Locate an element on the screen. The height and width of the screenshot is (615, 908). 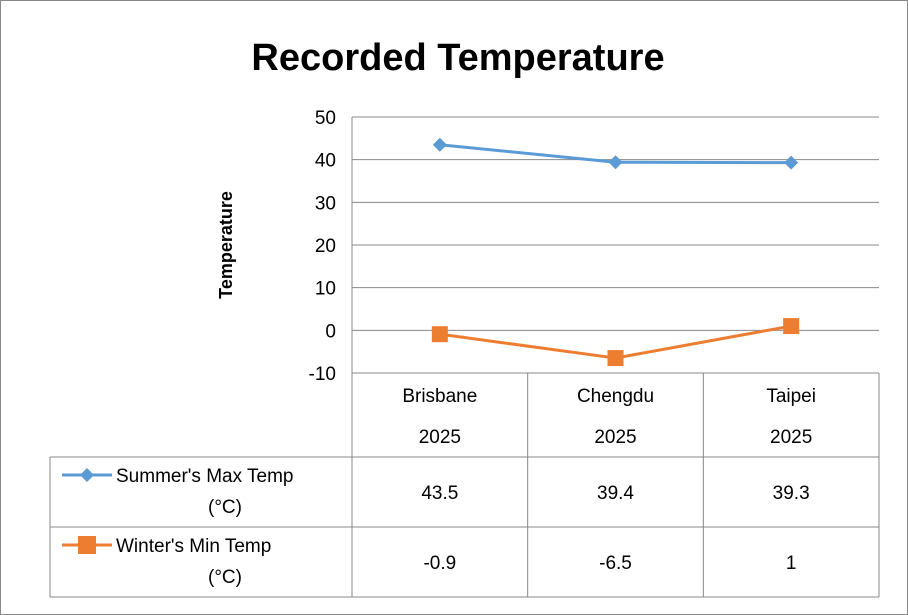
chart-title: Recorded Temperature is located at coordinates (457, 58).